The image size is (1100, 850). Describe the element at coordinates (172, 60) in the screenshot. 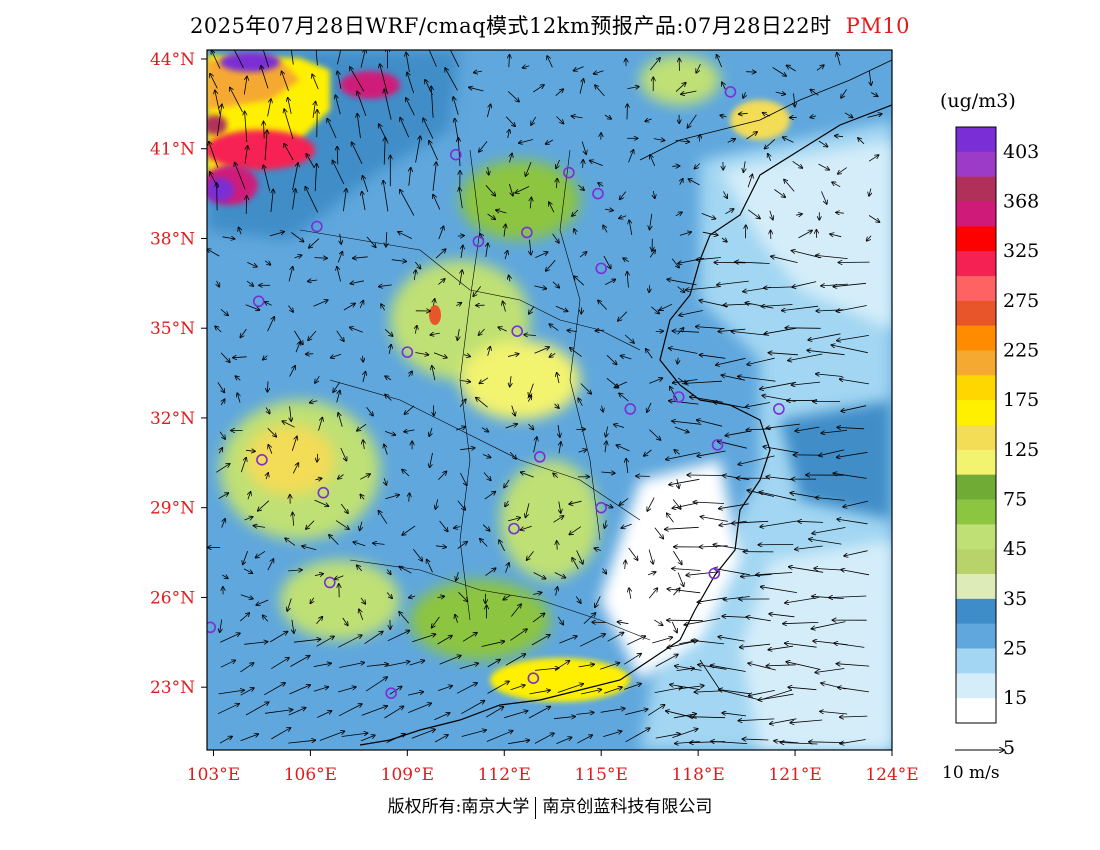

I see `lat-label: 44°N` at that location.